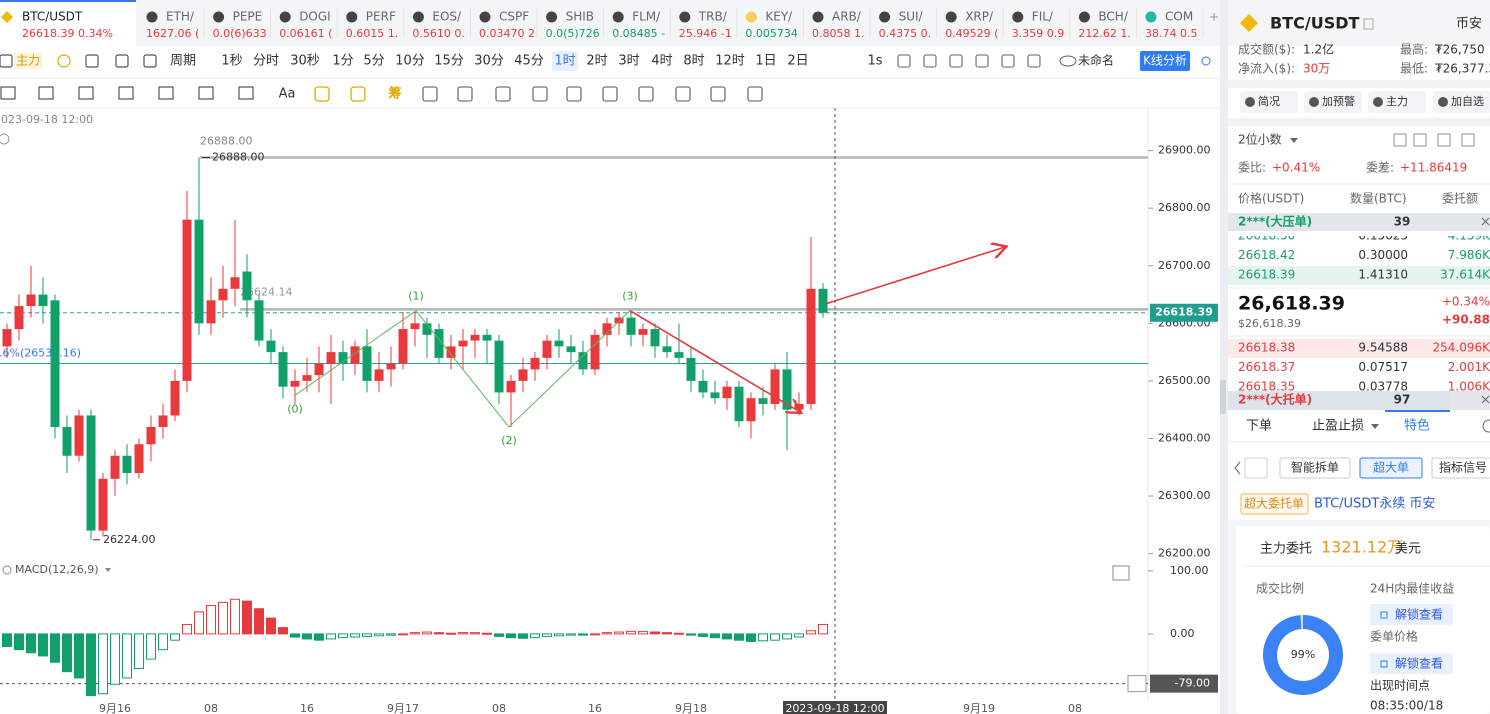 Image resolution: width=1490 pixels, height=714 pixels. What do you see at coordinates (1043, 17) in the screenshot?
I see `tab-name: FIL/` at bounding box center [1043, 17].